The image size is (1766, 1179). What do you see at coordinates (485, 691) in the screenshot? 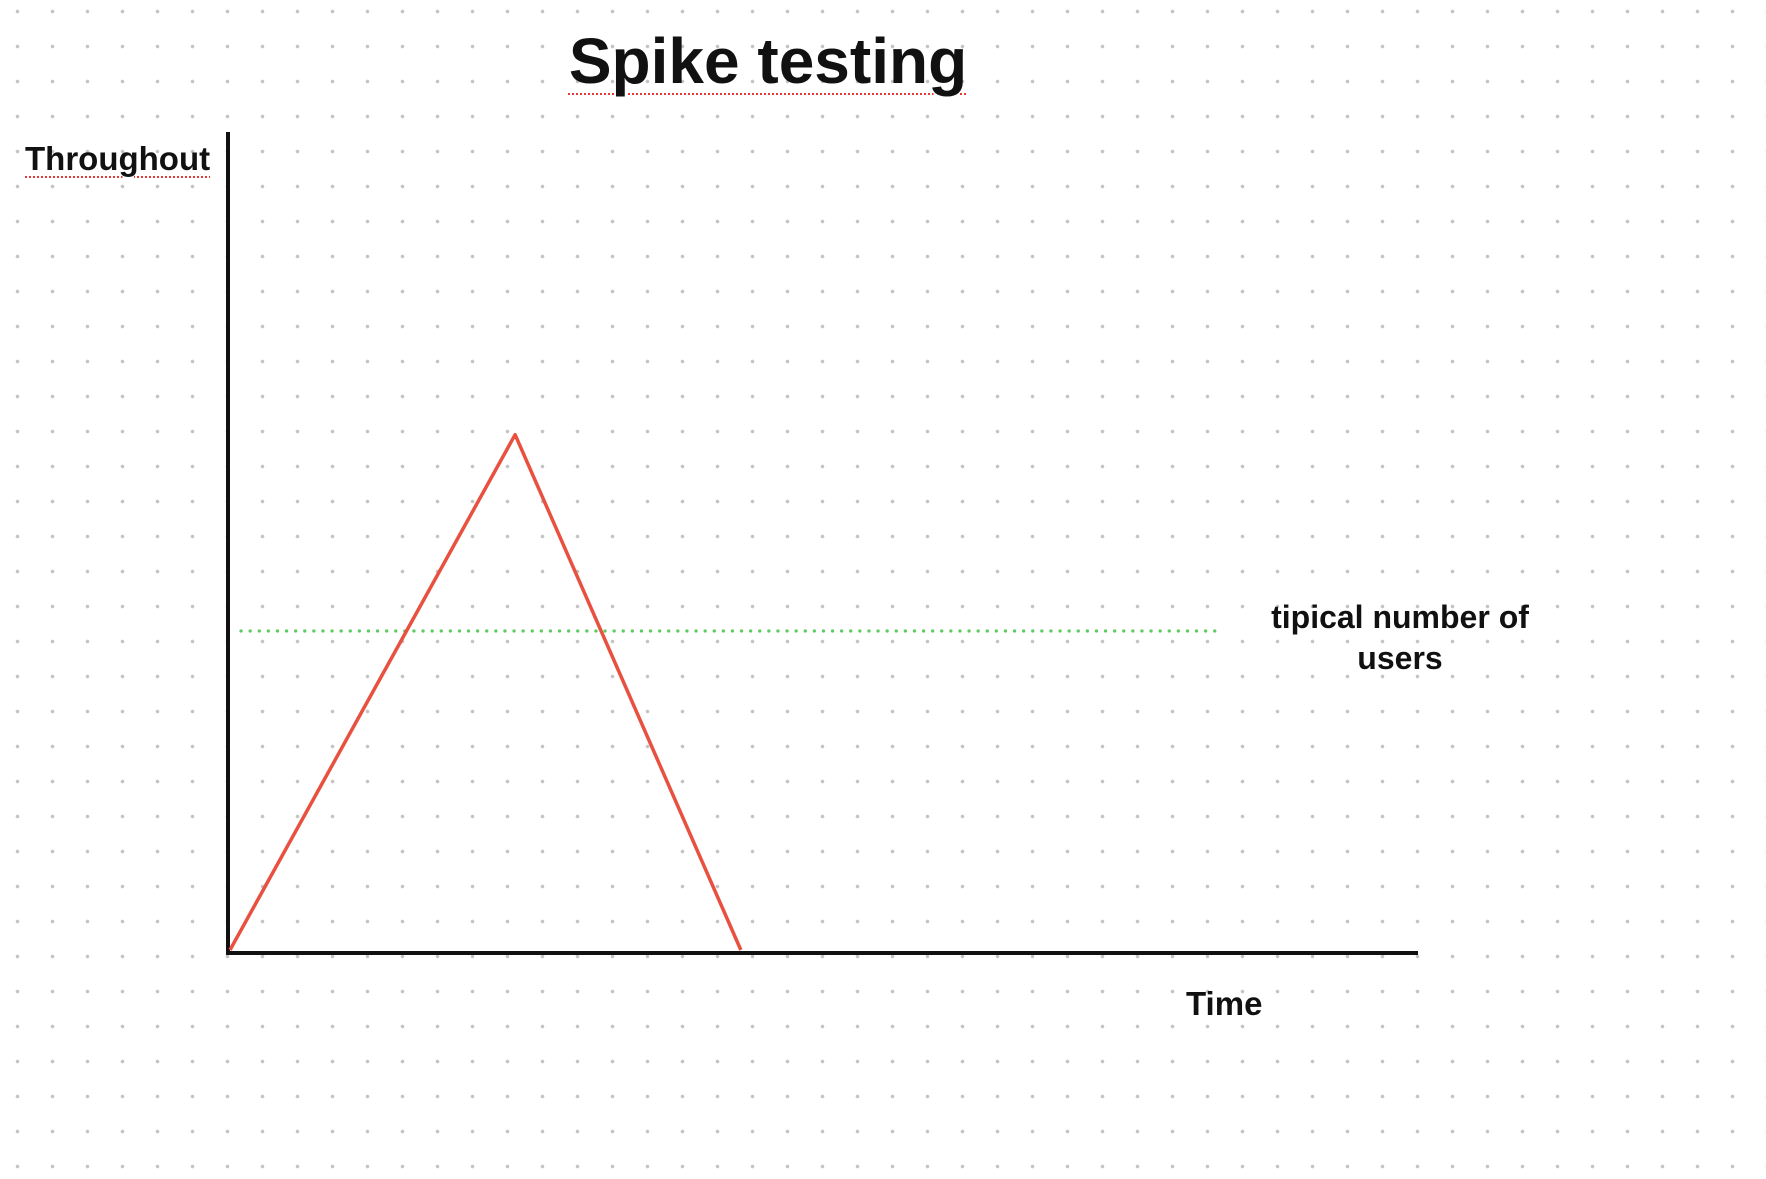
I see `spike-series-line` at bounding box center [485, 691].